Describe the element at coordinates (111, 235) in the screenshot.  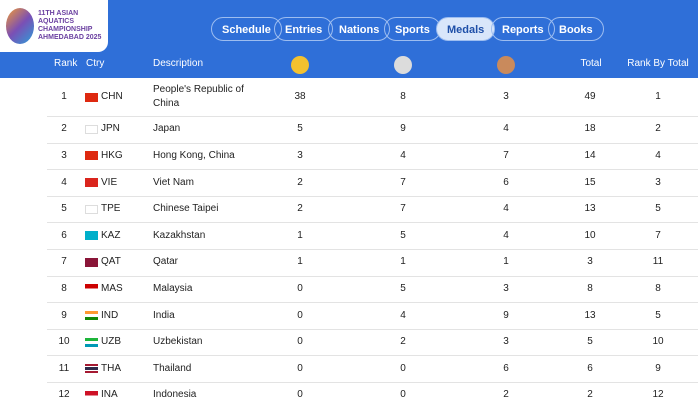
I see `country-code: KAZ` at that location.